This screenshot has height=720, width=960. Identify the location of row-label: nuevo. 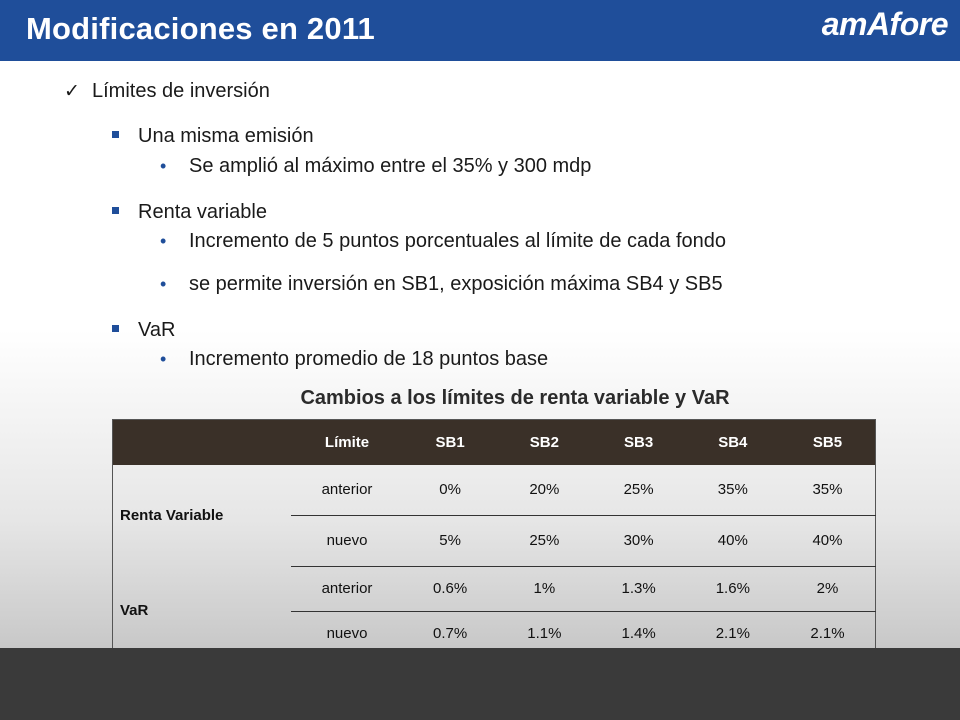
(347, 540).